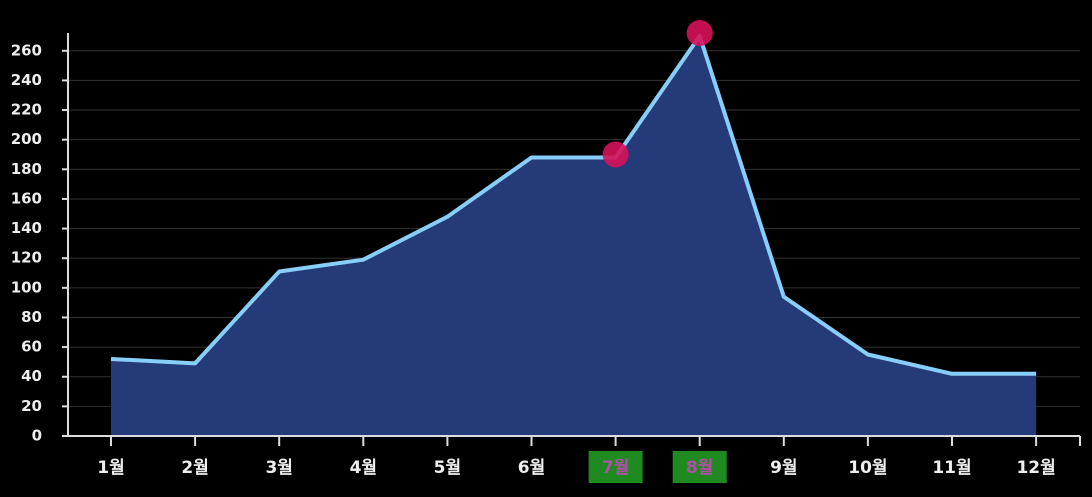  What do you see at coordinates (26, 258) in the screenshot?
I see `y-tick-label: 120` at bounding box center [26, 258].